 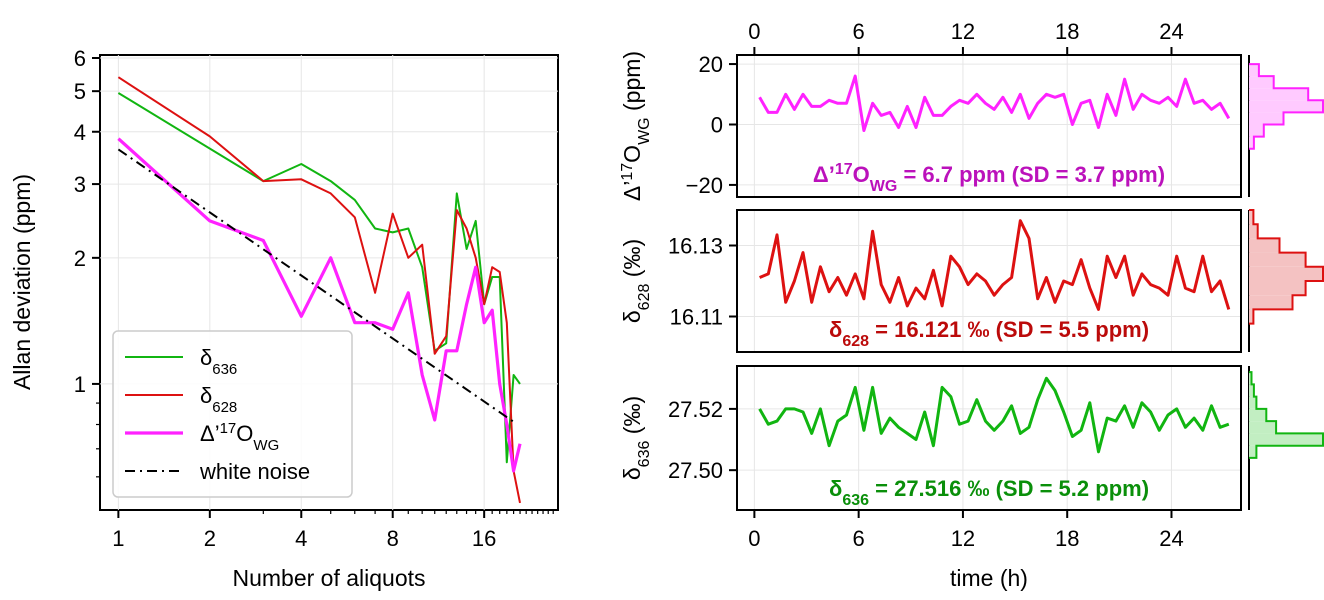 What do you see at coordinates (1009, 488) in the screenshot?
I see `label-rest: = 27.516 ‰ (SD = 5.2 ppm)` at bounding box center [1009, 488].